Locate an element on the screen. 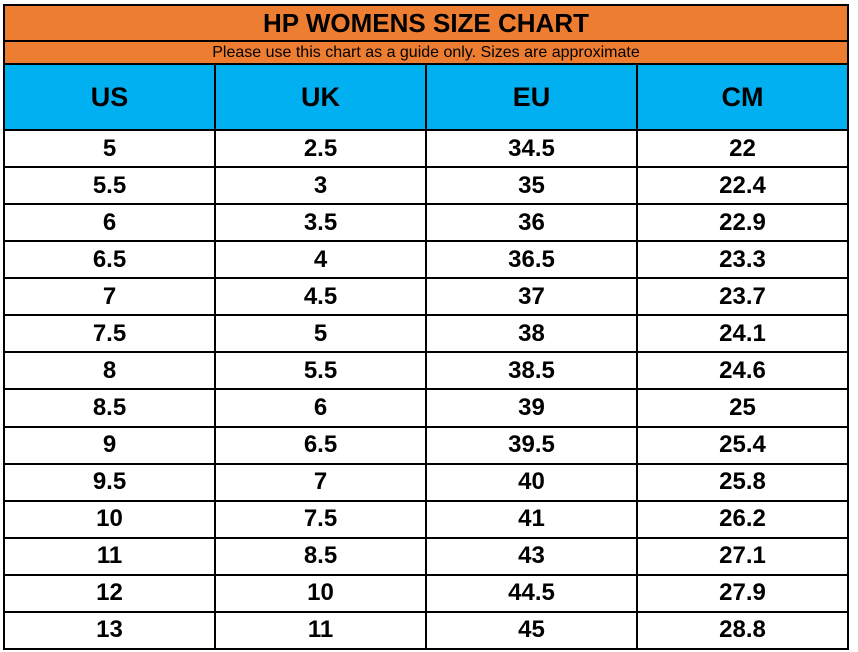 This screenshot has height=652, width=858. table-cell: 4 is located at coordinates (320, 260).